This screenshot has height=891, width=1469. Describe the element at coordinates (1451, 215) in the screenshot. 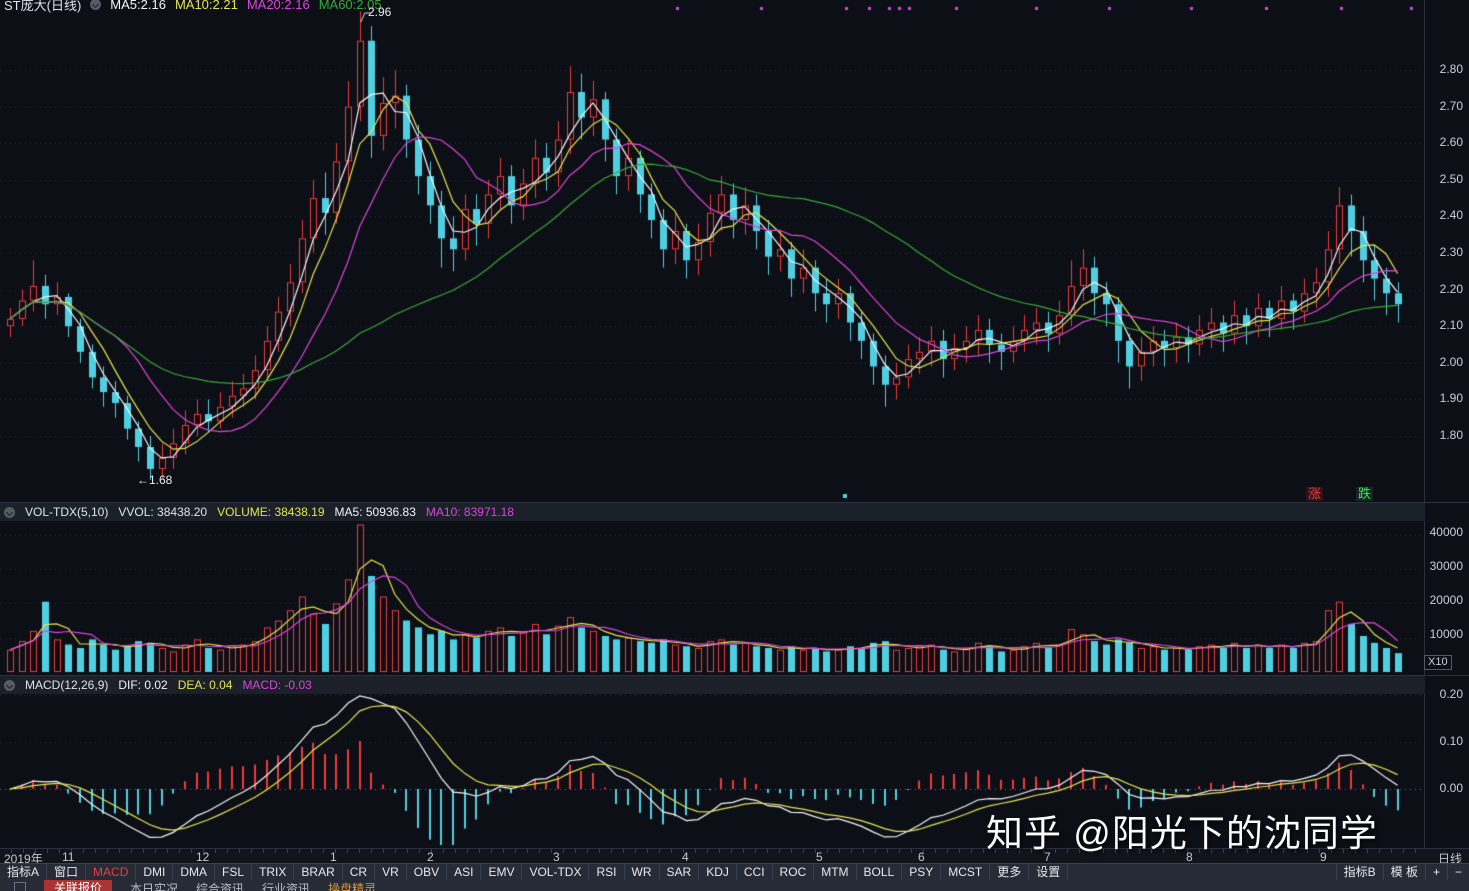

I see `price-axis-label: 2.40` at that location.